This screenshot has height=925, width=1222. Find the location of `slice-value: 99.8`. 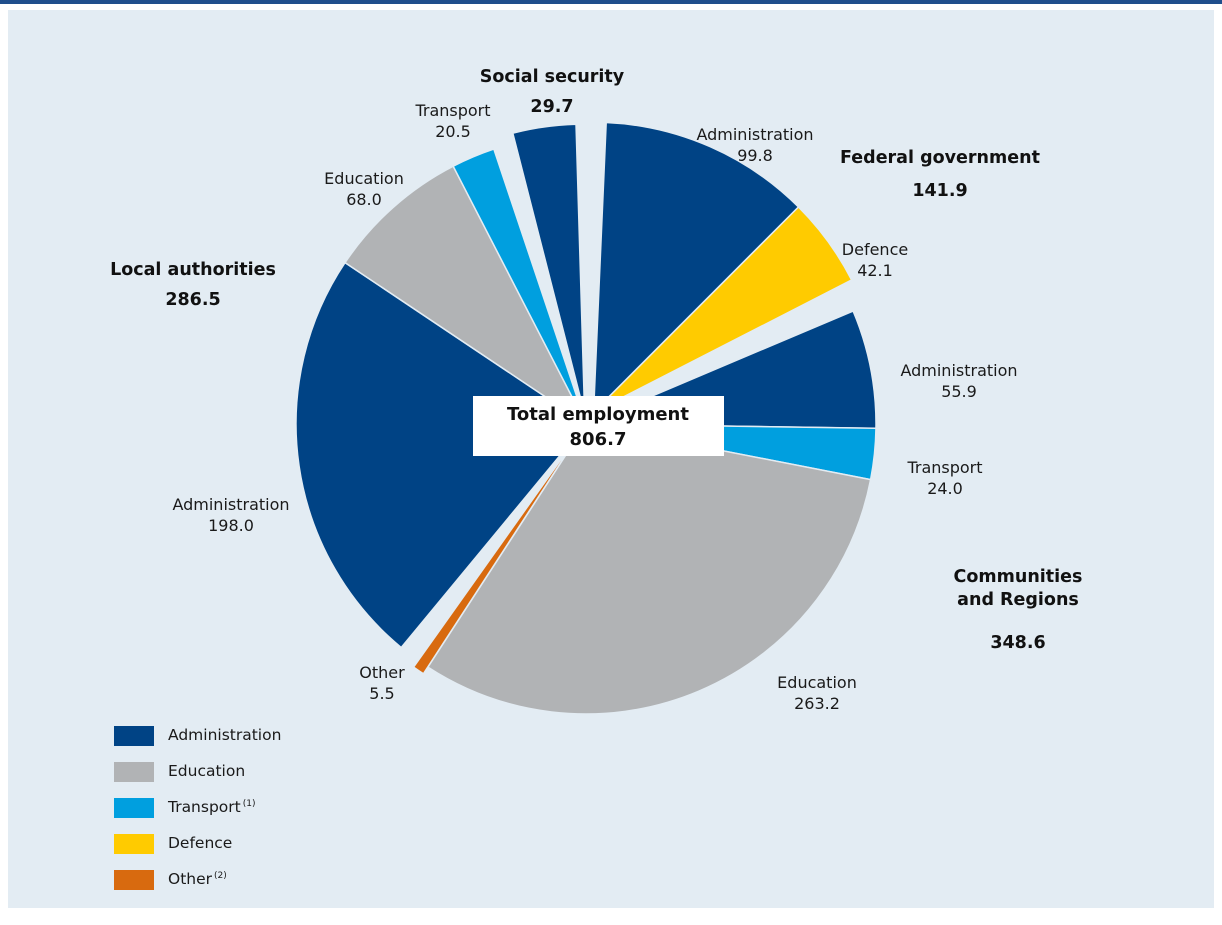

slice-value: 99.8 is located at coordinates (755, 155).